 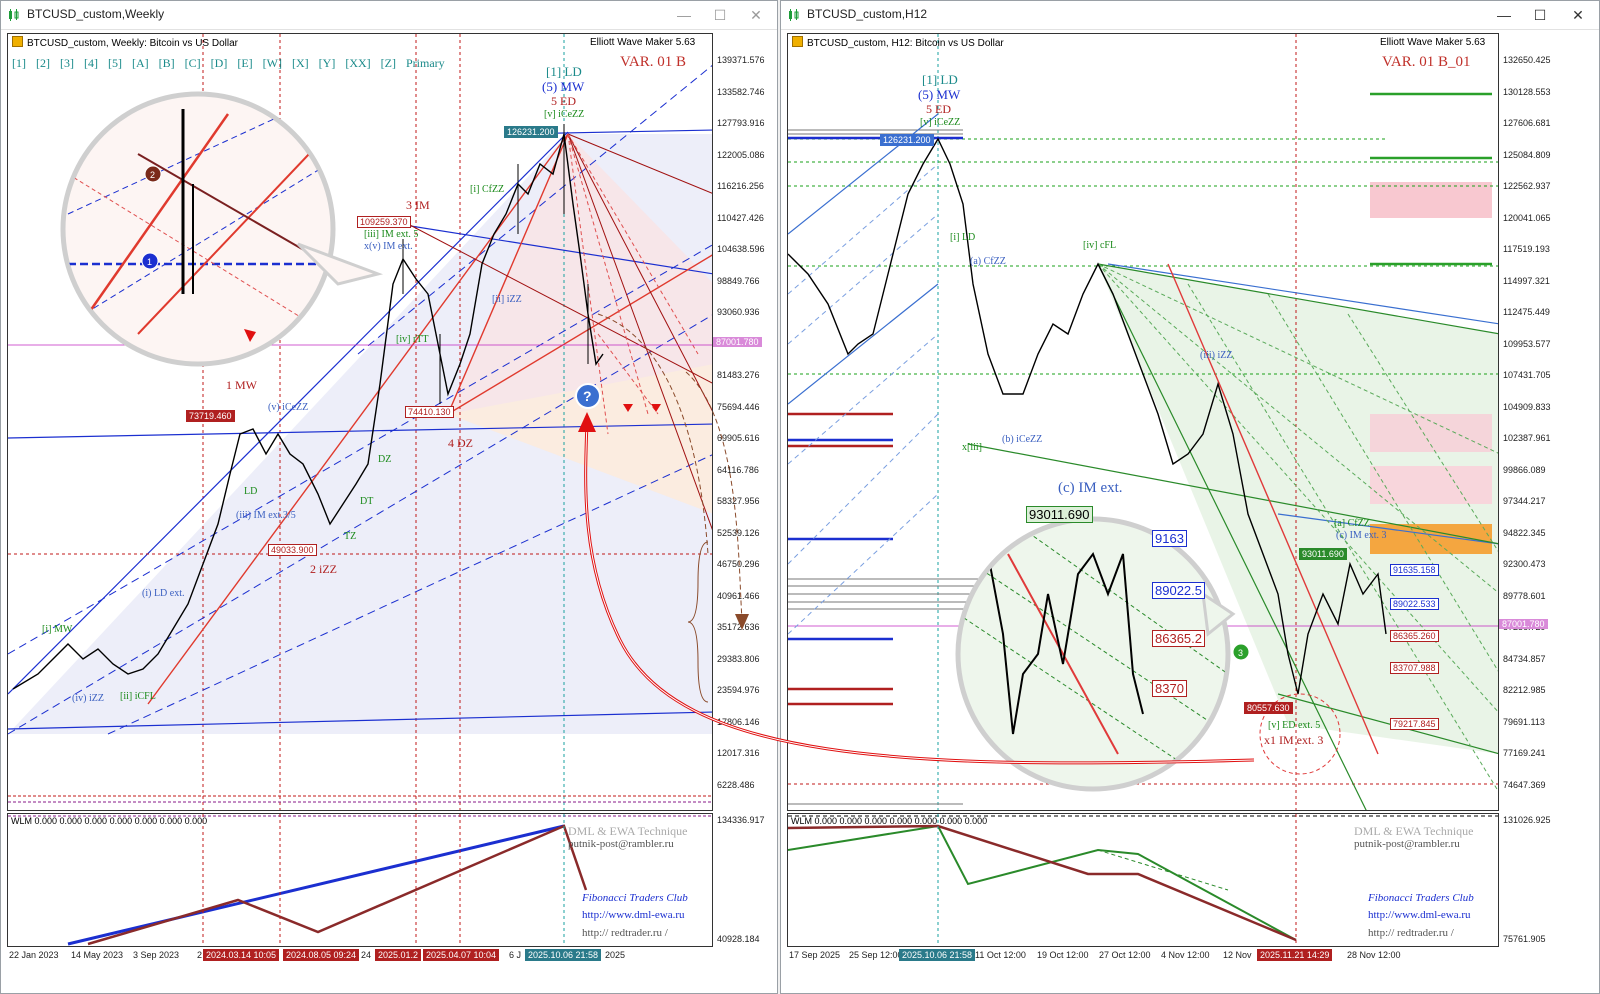 I want to click on time-tick: 12 Nov, so click(x=1237, y=955).